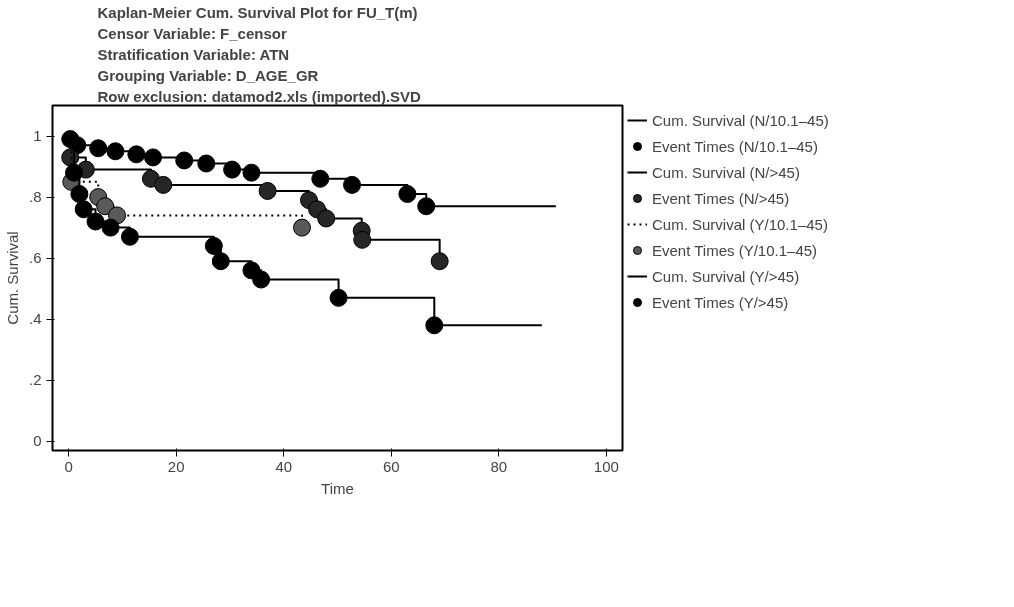 Image resolution: width=1014 pixels, height=607 pixels. I want to click on legend-label: Cum. Survival (Y/>45), so click(726, 276).